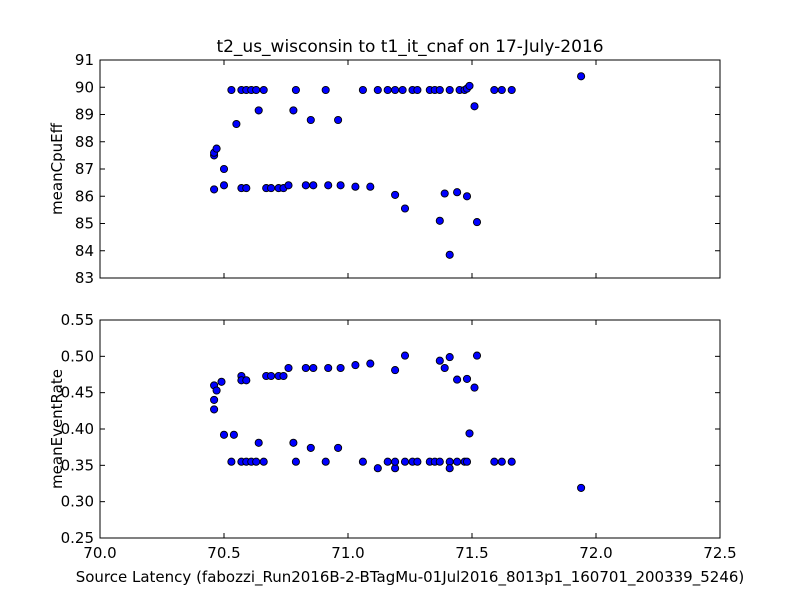  What do you see at coordinates (84, 60) in the screenshot?
I see `y-tick-label: 91` at bounding box center [84, 60].